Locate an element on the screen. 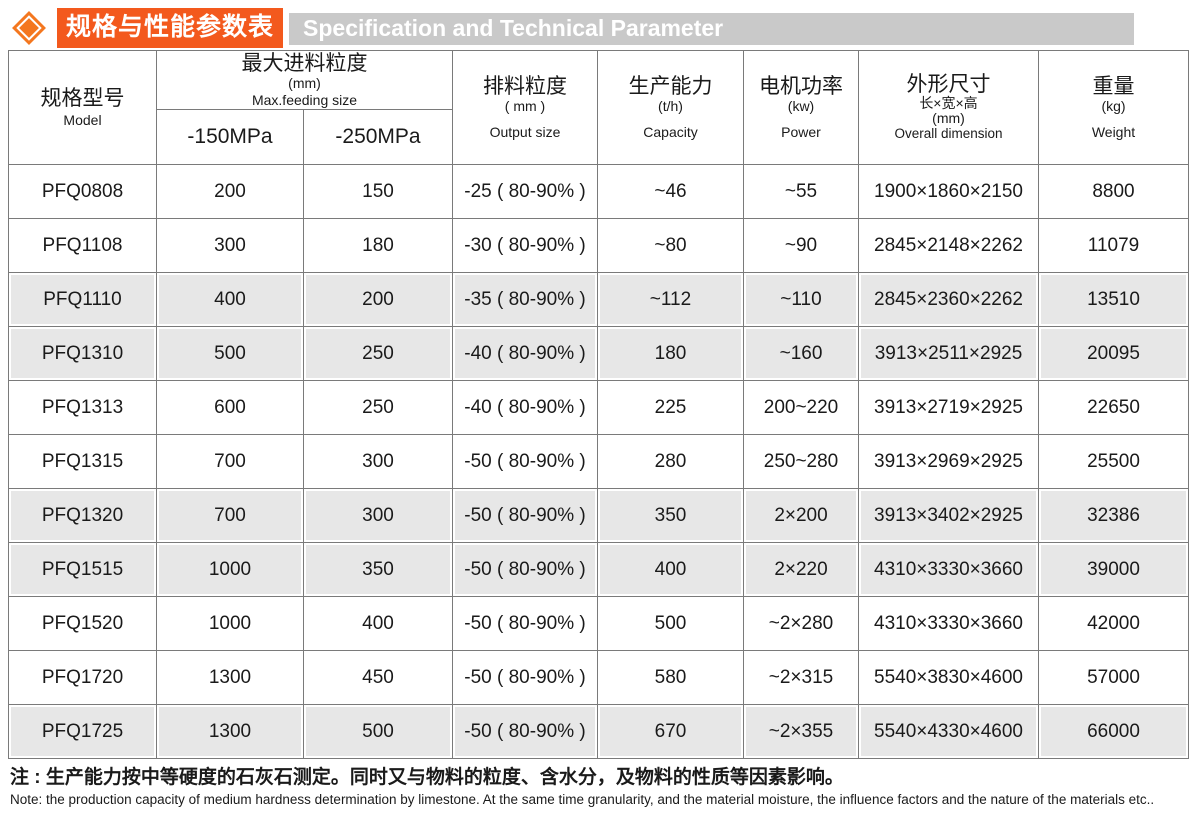  col-header-dimension: 外形尺寸 长×宽×高 (mm) Overall dimension is located at coordinates (948, 107).